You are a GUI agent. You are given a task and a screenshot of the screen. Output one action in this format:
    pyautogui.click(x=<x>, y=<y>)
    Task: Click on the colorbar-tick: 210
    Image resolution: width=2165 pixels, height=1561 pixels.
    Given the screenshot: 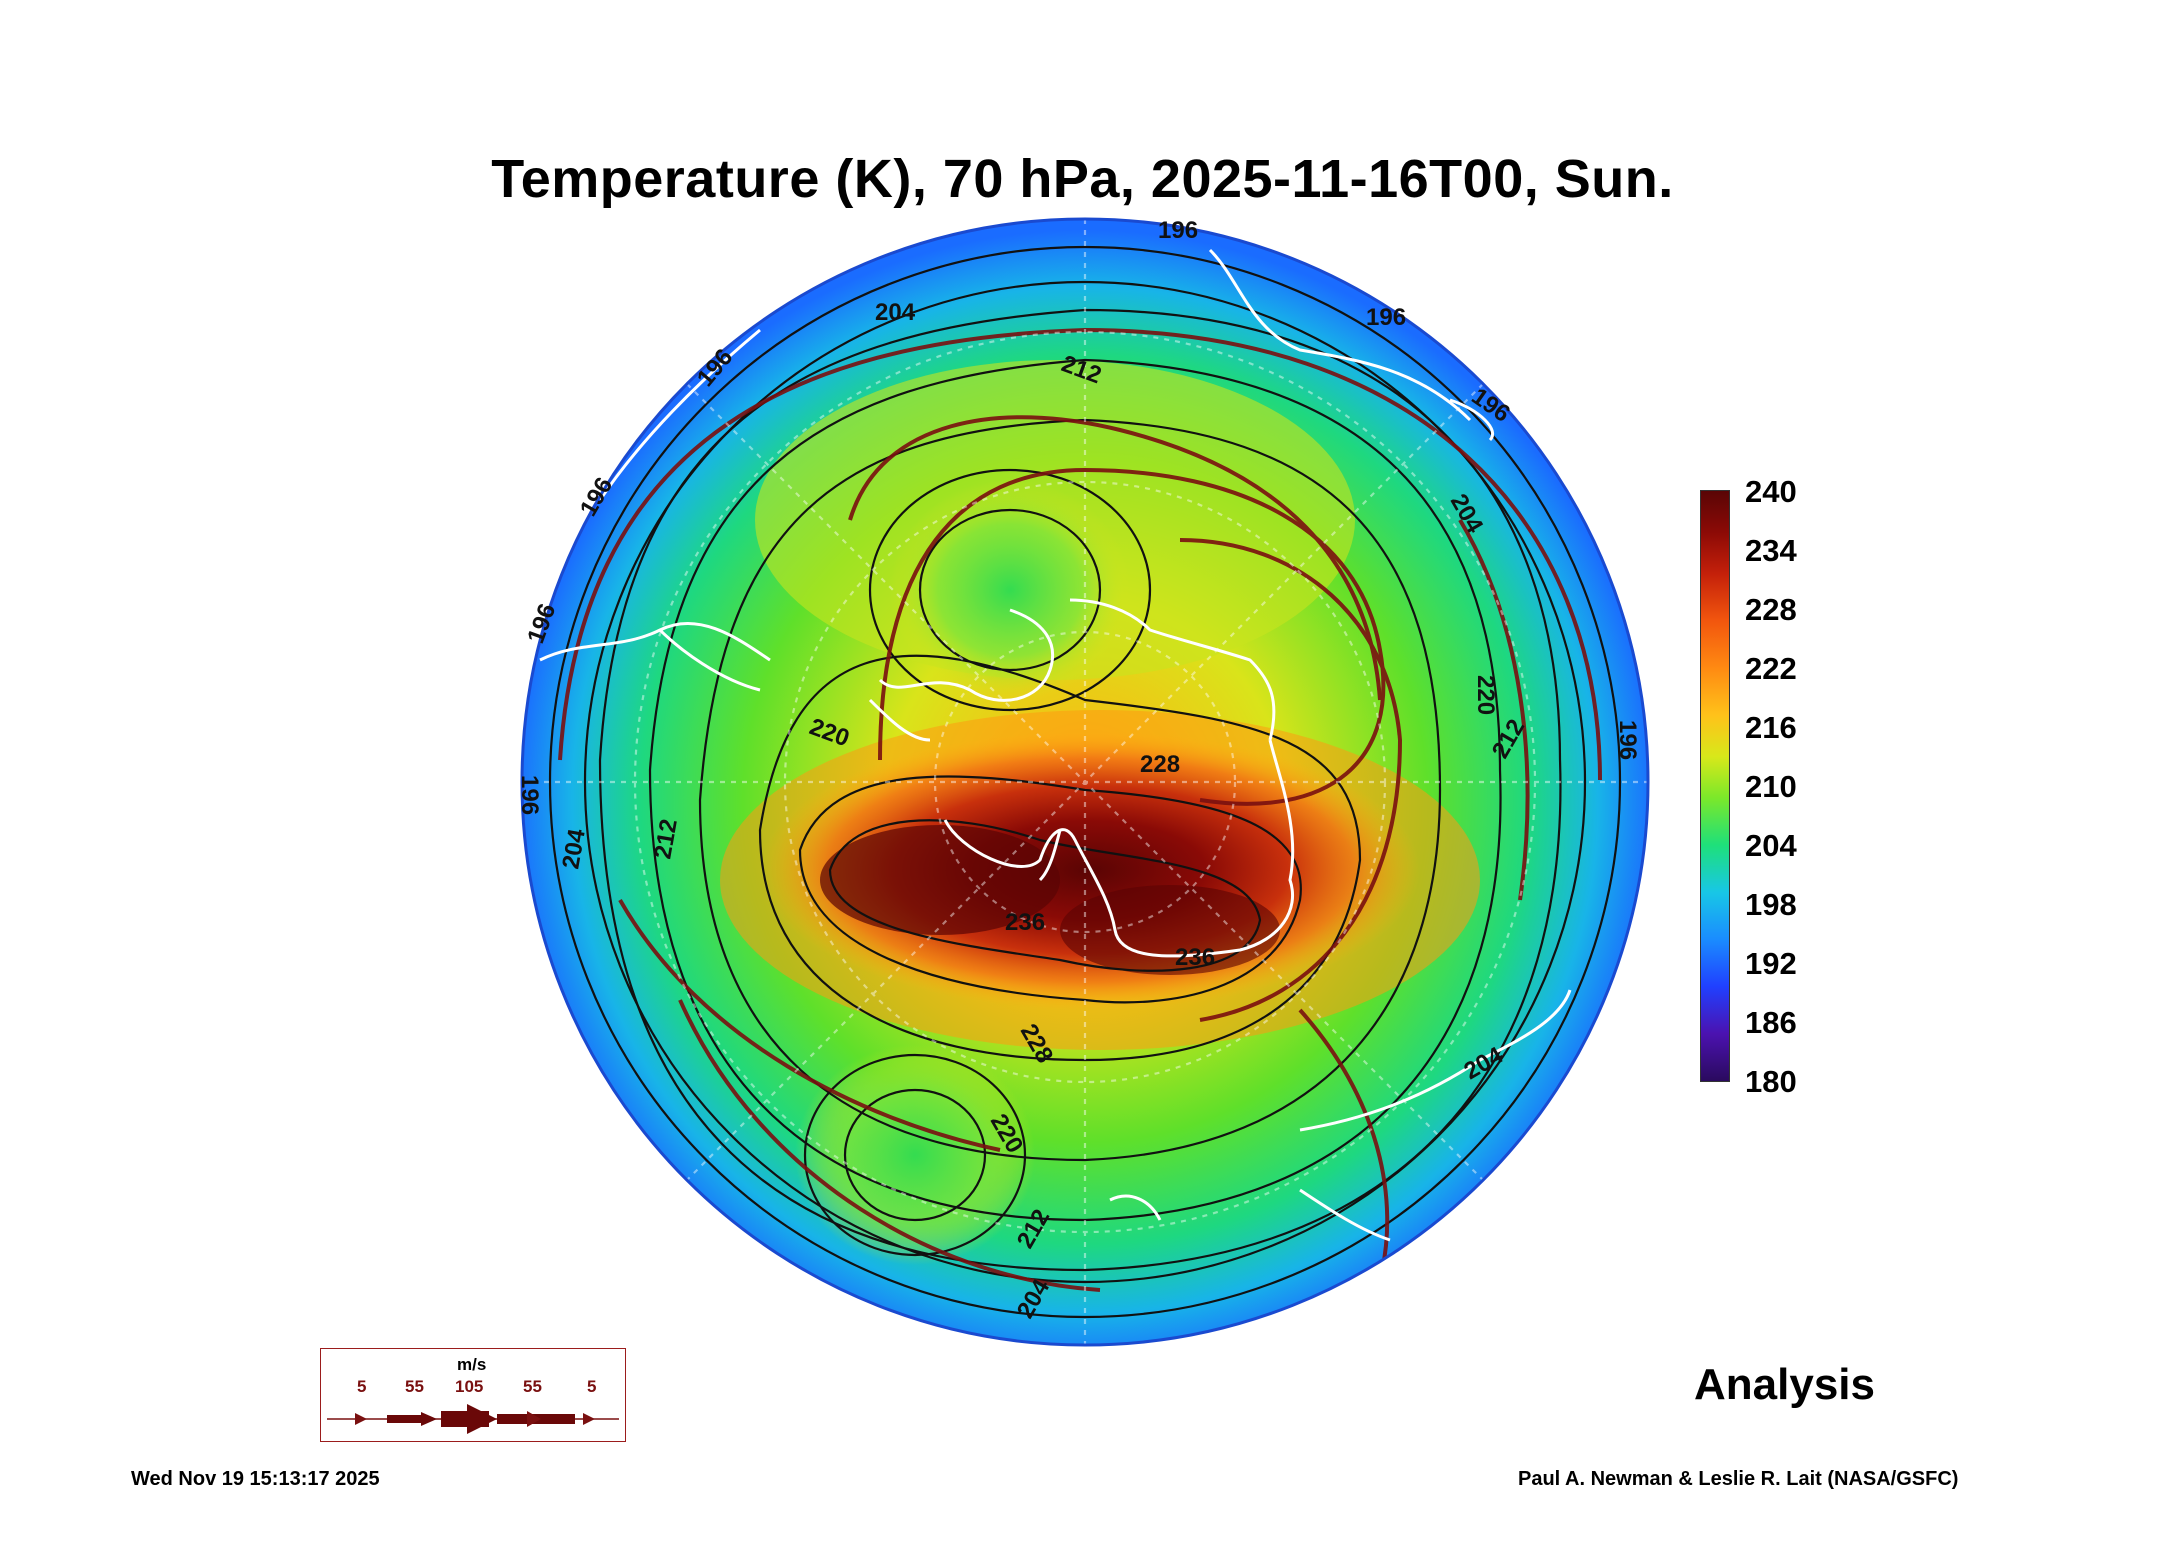 What is the action you would take?
    pyautogui.click(x=1771, y=786)
    